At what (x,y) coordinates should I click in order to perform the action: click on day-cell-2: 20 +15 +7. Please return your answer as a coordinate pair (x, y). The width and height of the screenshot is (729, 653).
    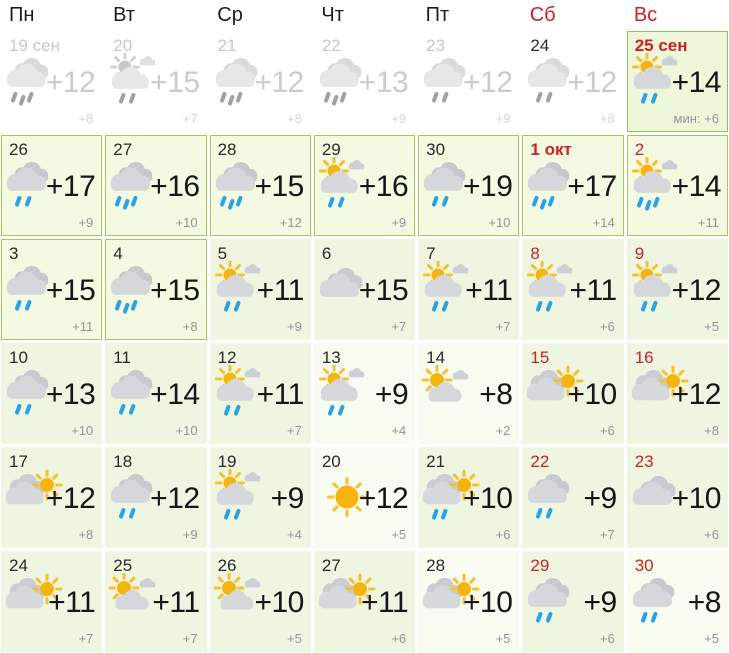
    Looking at the image, I should click on (156, 81).